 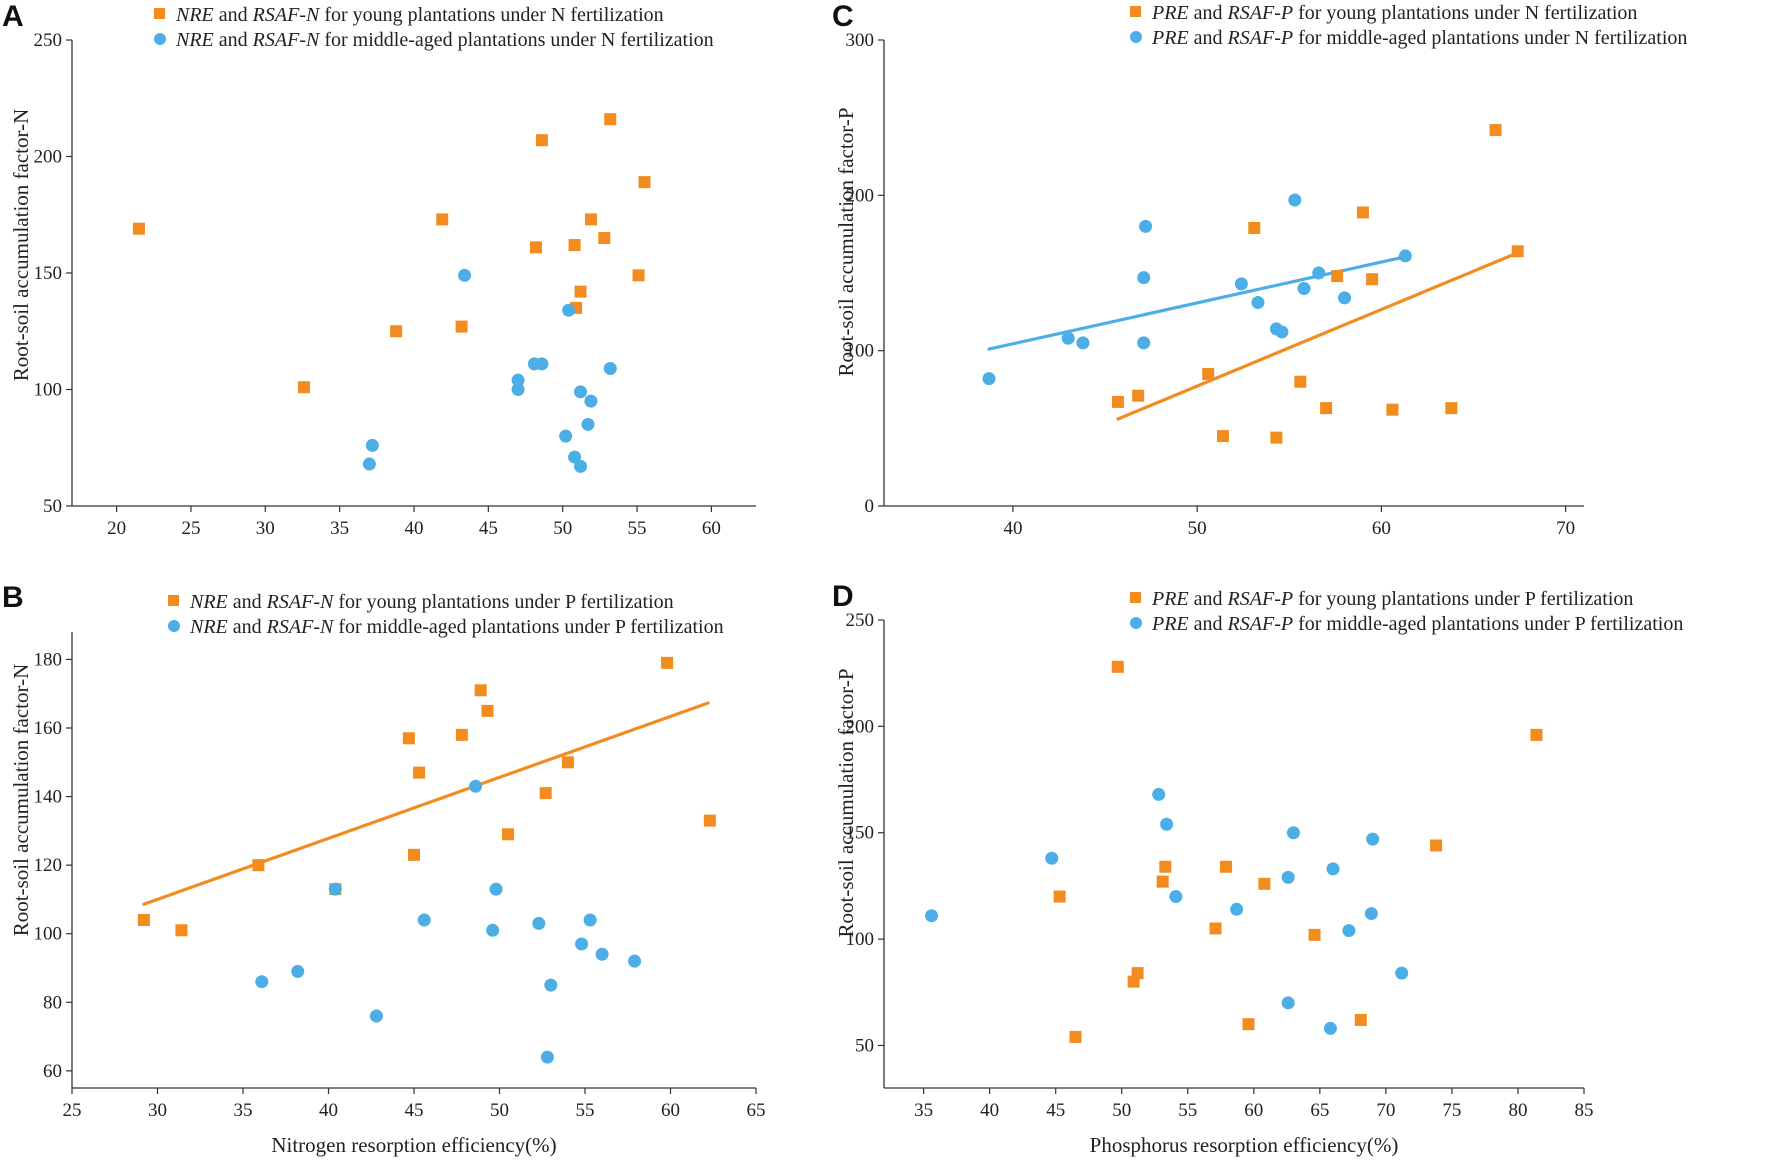 I want to click on panel-letter-b: B, so click(x=13, y=597).